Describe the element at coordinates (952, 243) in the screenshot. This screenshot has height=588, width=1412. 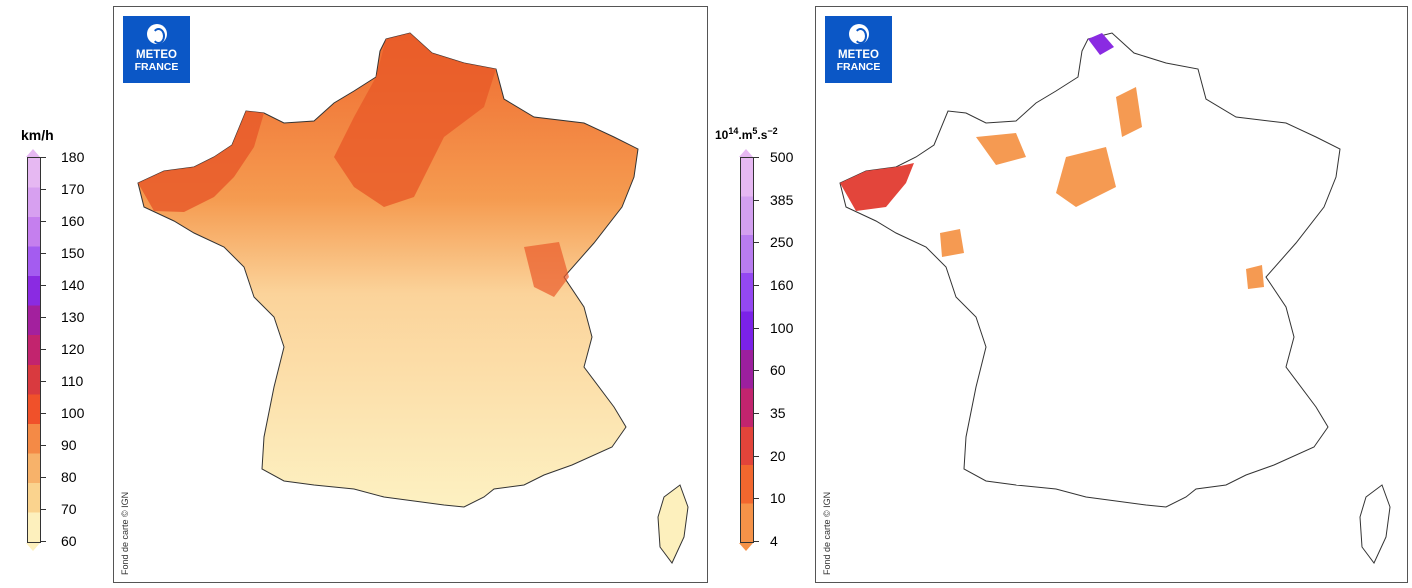
I see `loire-index-zone` at that location.